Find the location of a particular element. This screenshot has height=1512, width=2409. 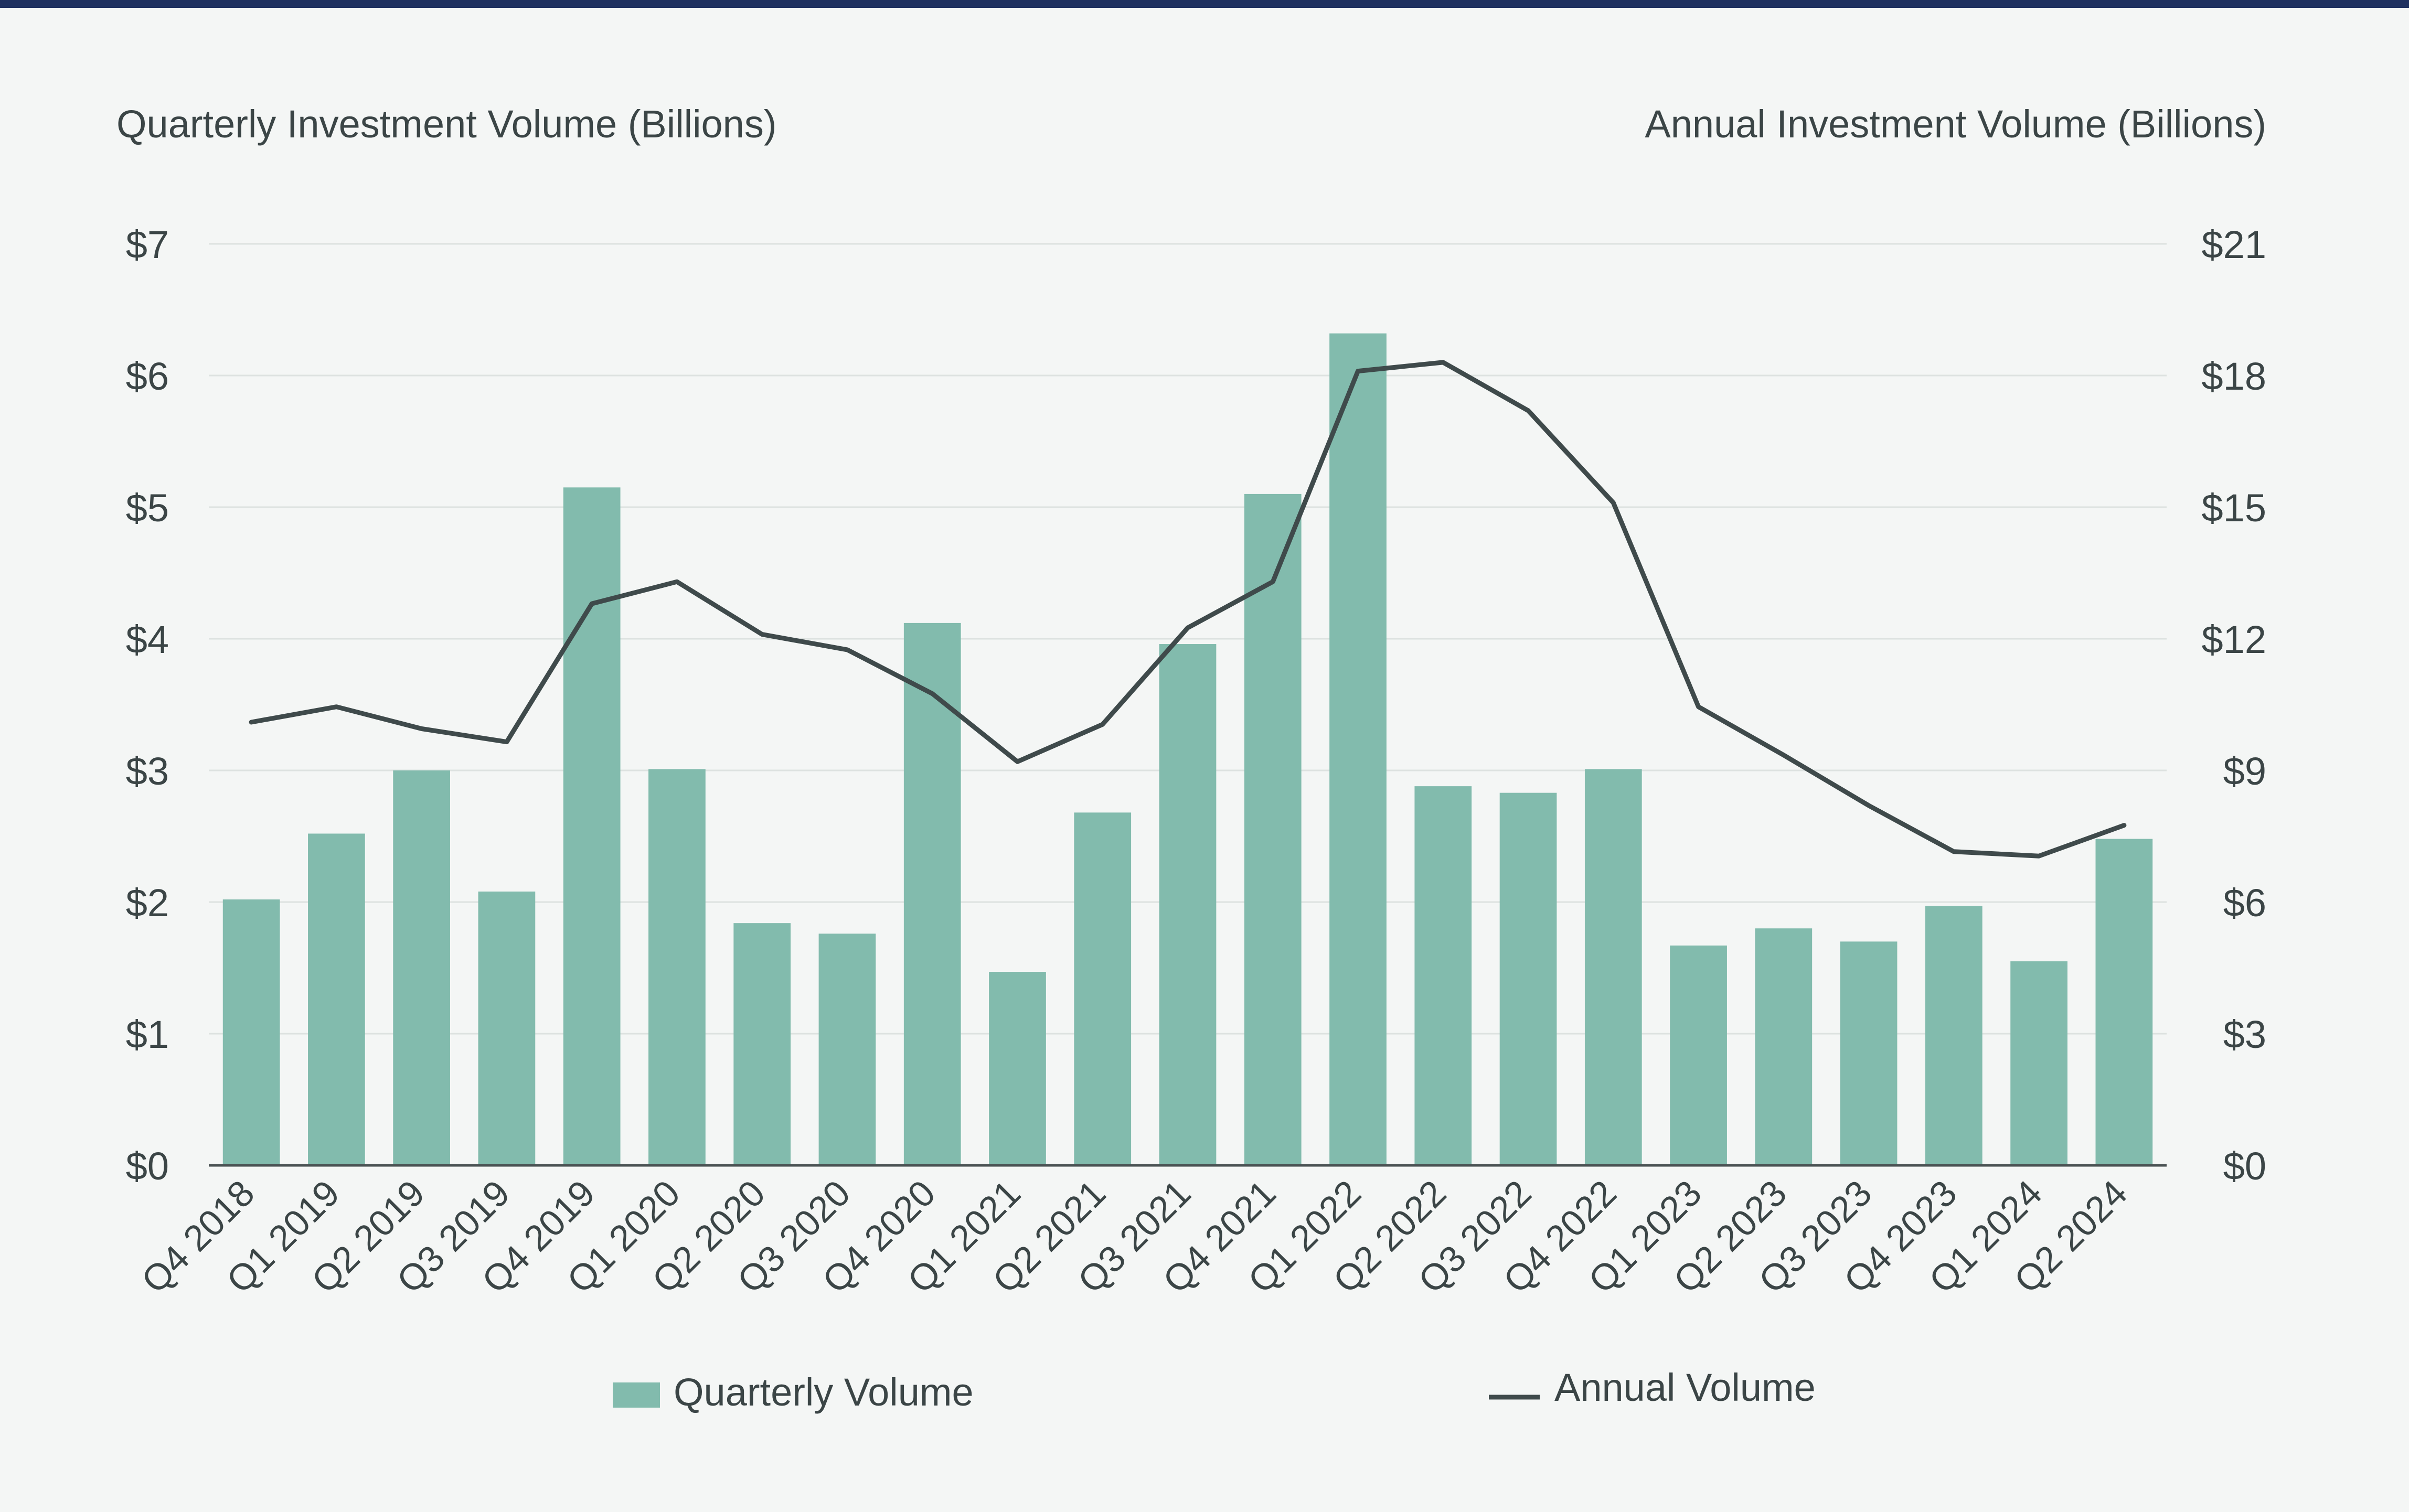

right-axis-tick-label: $12 is located at coordinates (2234, 640).